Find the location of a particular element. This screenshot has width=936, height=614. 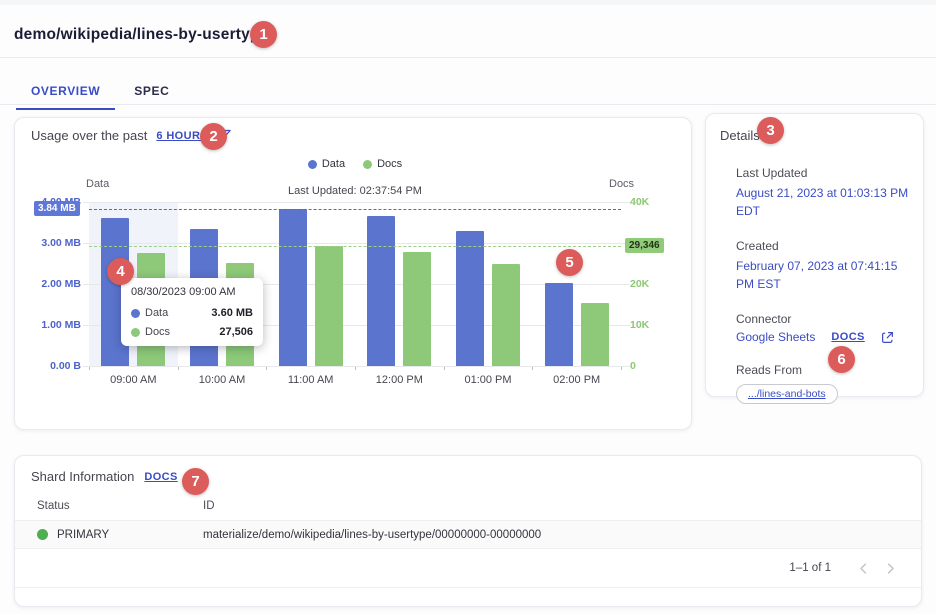

created-label: Created is located at coordinates (757, 246).